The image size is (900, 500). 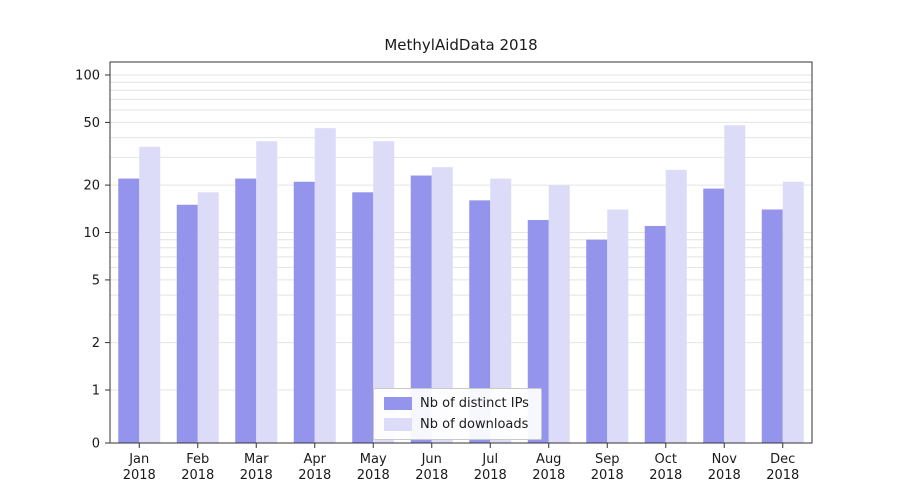 What do you see at coordinates (548, 459) in the screenshot?
I see `x-tick-label-month: Aug` at bounding box center [548, 459].